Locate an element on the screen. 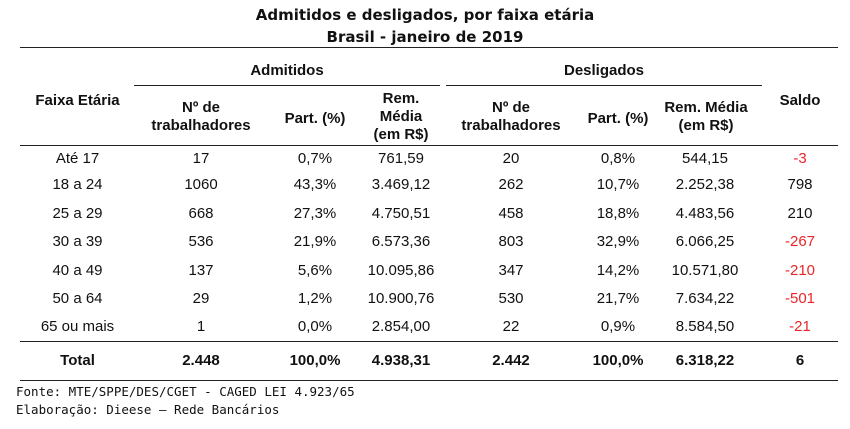 The height and width of the screenshot is (429, 850). cell-adm-part: 21,9% is located at coordinates (315, 241).